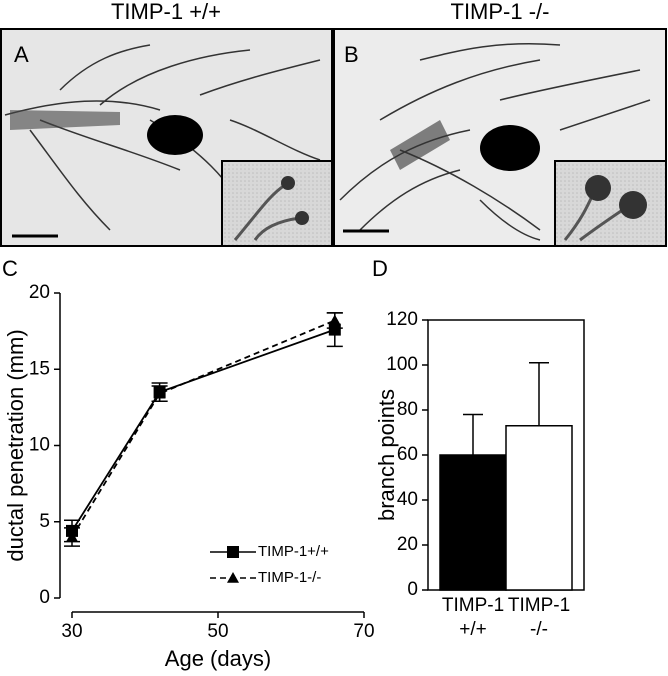 Image resolution: width=668 pixels, height=676 pixels. Describe the element at coordinates (407, 499) in the screenshot. I see `y-tick-label: 40` at that location.